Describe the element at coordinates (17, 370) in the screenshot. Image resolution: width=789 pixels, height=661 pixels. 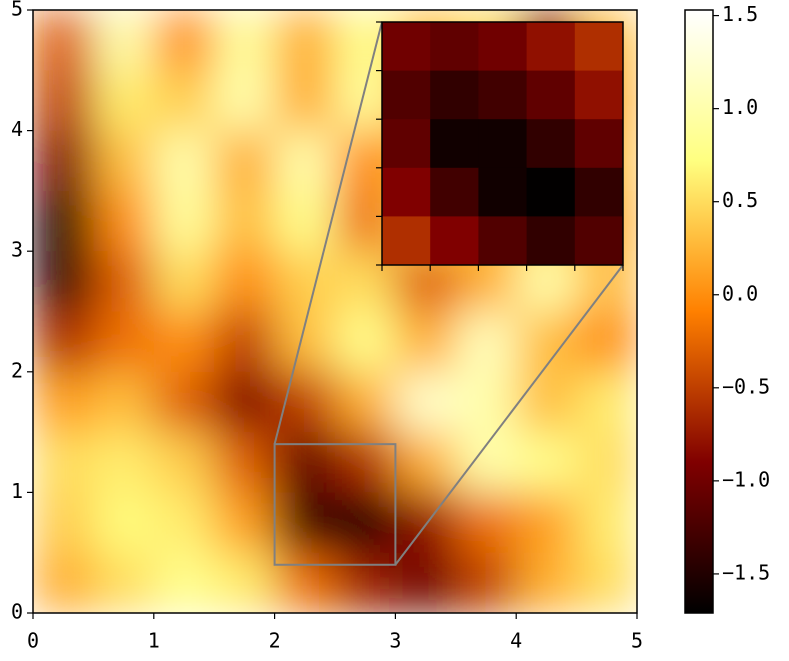
I see `y-tick-label: 2` at that location.